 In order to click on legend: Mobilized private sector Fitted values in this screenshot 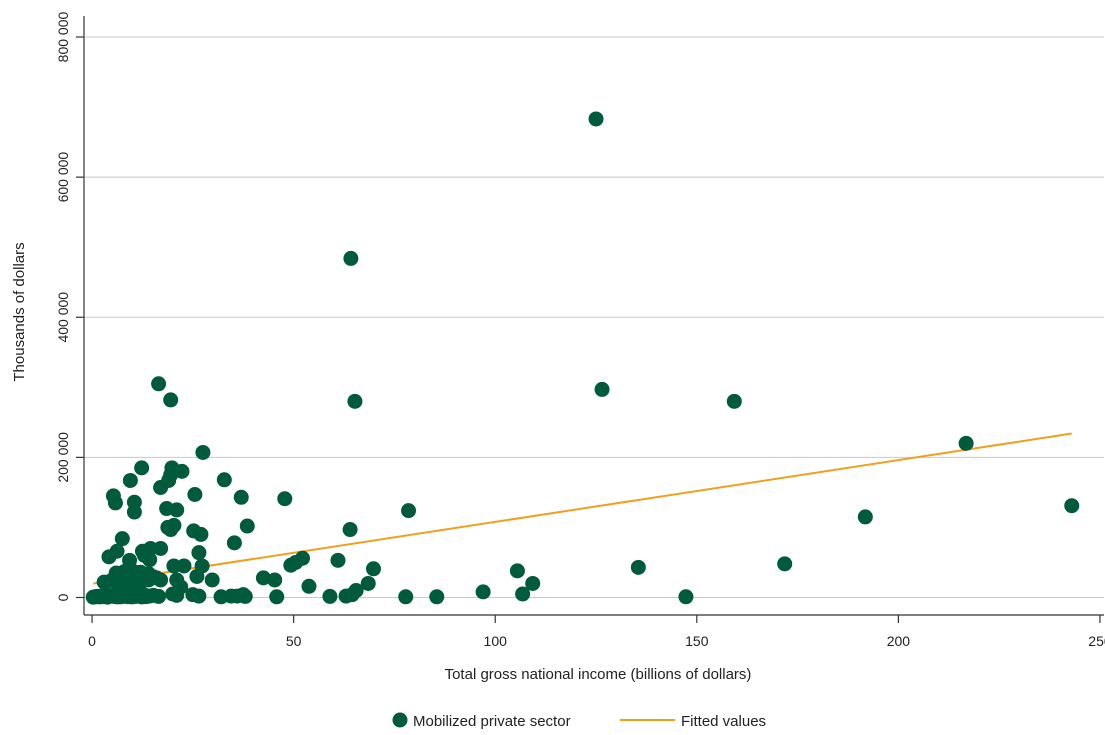, I will do `click(579, 721)`.